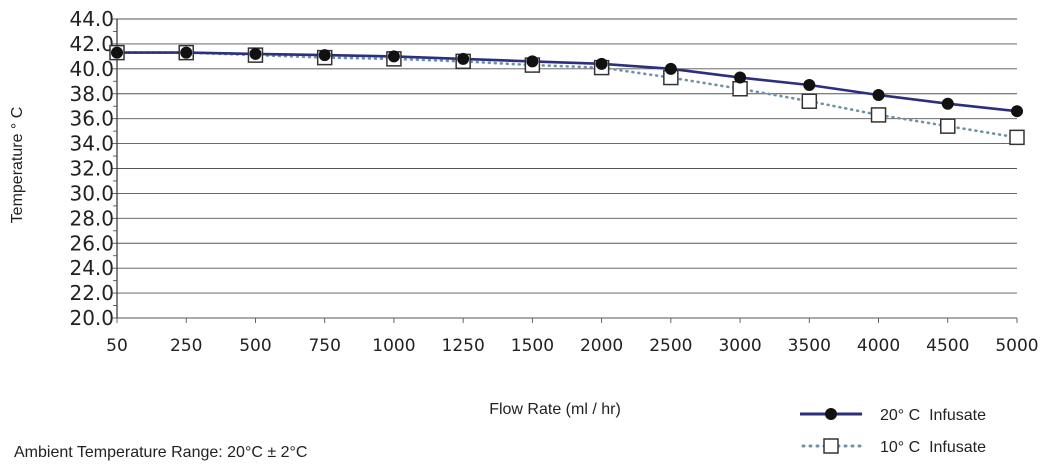  What do you see at coordinates (601, 346) in the screenshot?
I see `x-tick-label: 2000` at bounding box center [601, 346].